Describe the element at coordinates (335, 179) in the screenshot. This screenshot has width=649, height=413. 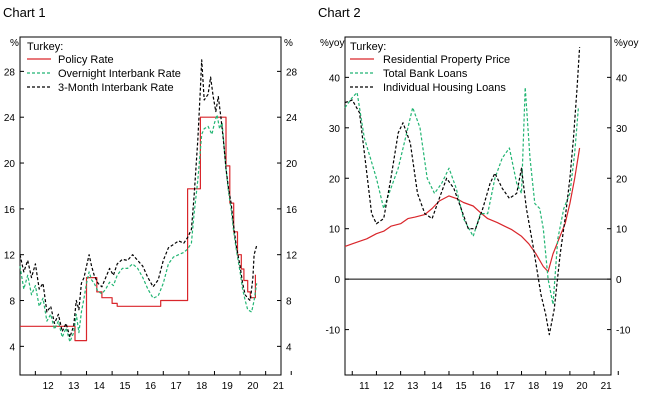
I see `chart2-ytick-label-left: 20` at that location.